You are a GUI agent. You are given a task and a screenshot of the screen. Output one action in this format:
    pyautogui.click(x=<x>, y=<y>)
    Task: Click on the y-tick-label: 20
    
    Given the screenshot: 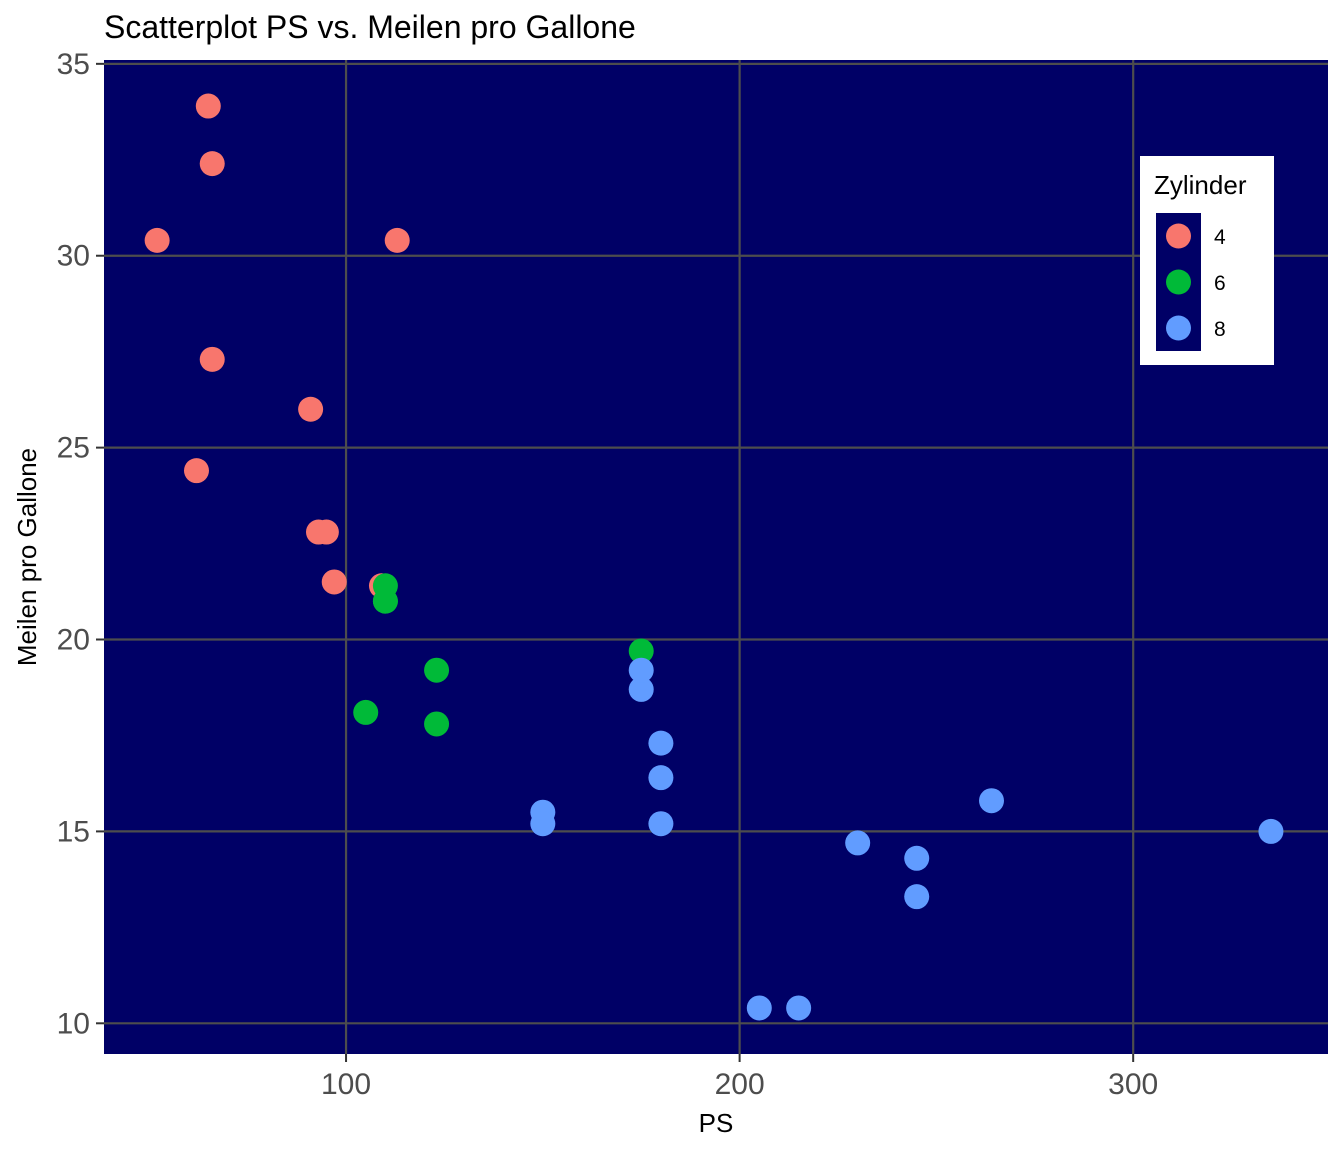 What is the action you would take?
    pyautogui.click(x=73, y=640)
    